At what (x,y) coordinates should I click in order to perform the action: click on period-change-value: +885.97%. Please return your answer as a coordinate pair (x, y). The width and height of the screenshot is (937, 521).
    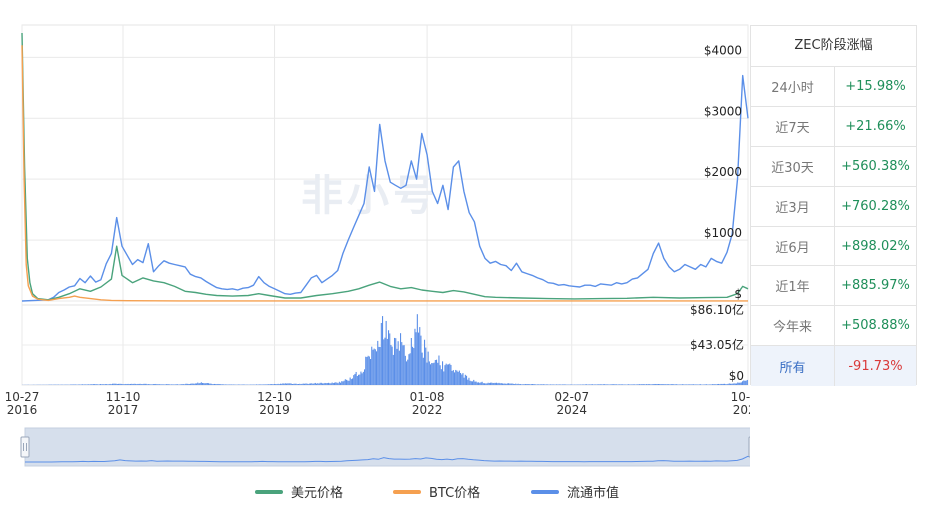
    Looking at the image, I should click on (875, 286).